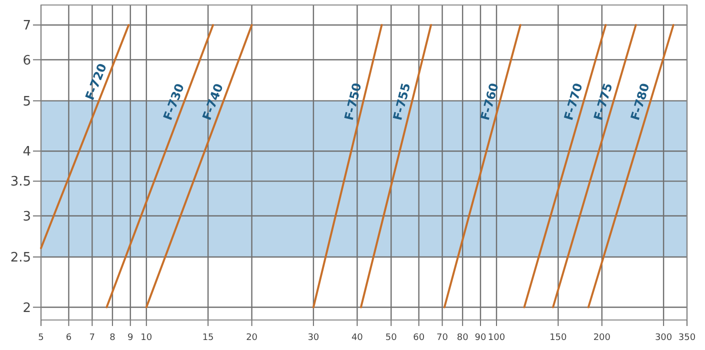 This screenshot has height=350, width=705. Describe the element at coordinates (687, 338) in the screenshot. I see `x-tick-label: 350` at that location.